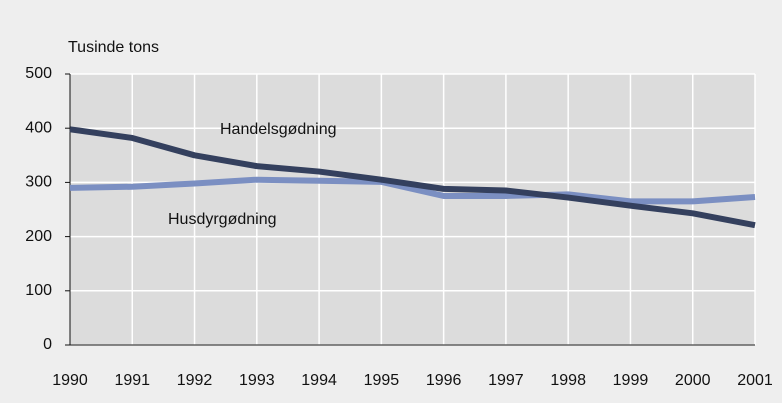 The width and height of the screenshot is (782, 403). What do you see at coordinates (412, 190) in the screenshot?
I see `line-series` at bounding box center [412, 190].